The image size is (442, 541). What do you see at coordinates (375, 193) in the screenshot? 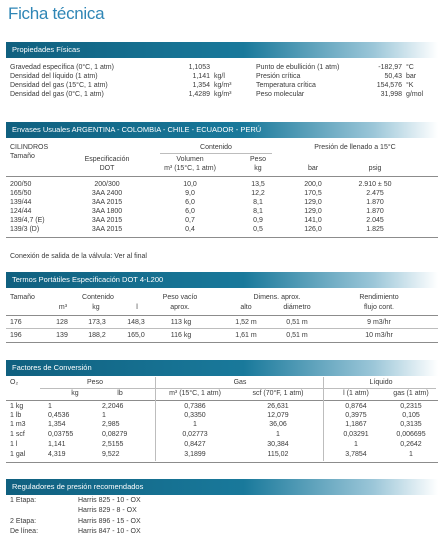
I see `table-cell: 2.475` at bounding box center [375, 193].